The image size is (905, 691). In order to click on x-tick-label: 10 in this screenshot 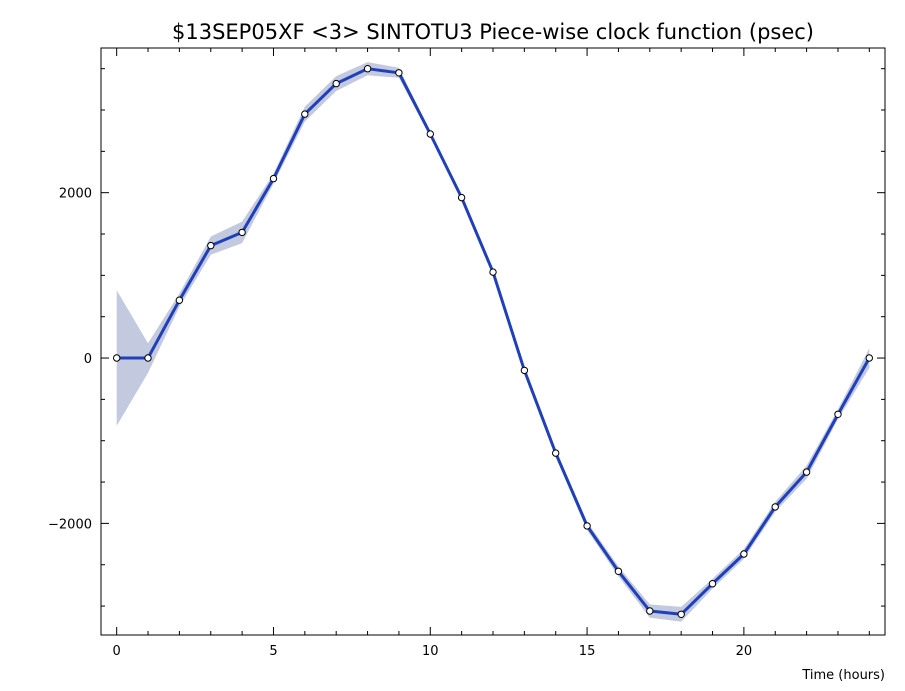, I will do `click(430, 651)`.